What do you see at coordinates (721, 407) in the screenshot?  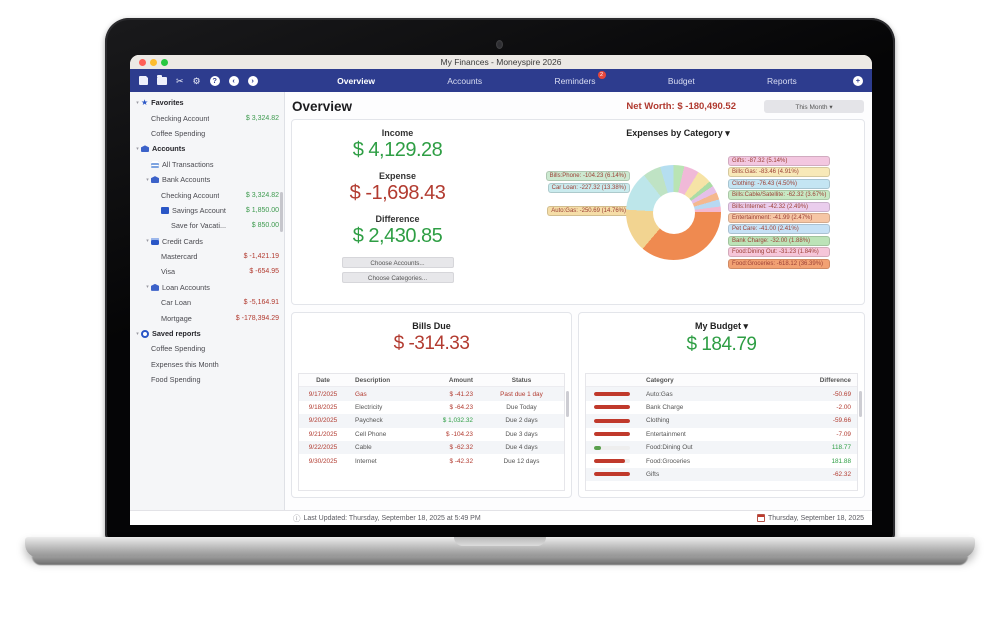 I see `budget-row: Bank Charge -2.00` at bounding box center [721, 407].